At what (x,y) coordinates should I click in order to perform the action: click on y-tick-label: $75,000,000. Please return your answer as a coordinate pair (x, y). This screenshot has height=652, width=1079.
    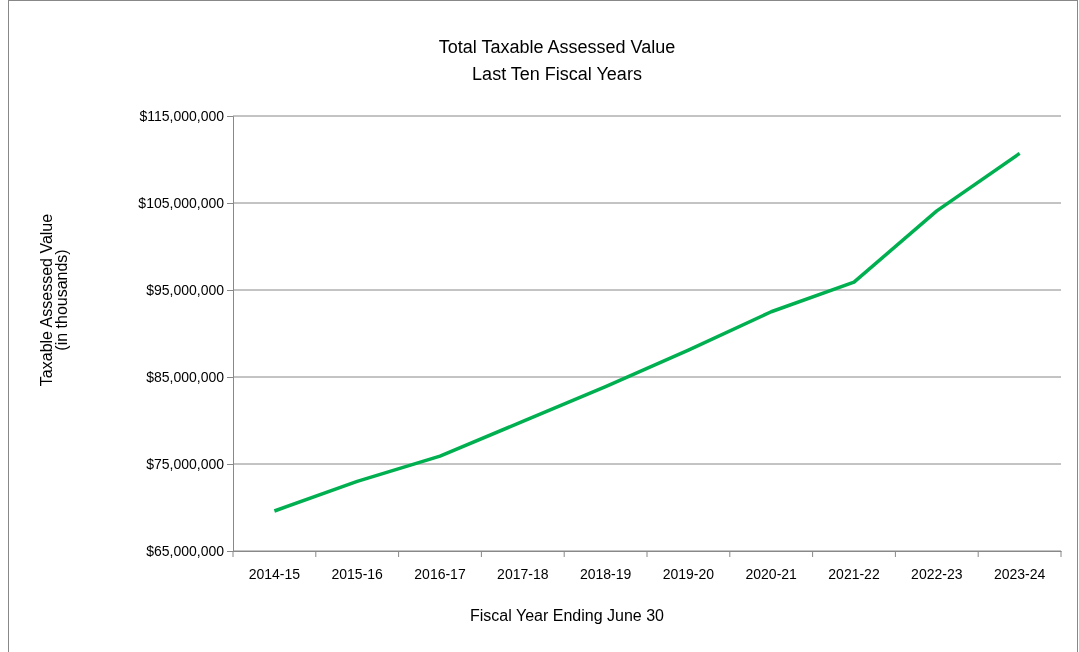
    Looking at the image, I should click on (185, 463).